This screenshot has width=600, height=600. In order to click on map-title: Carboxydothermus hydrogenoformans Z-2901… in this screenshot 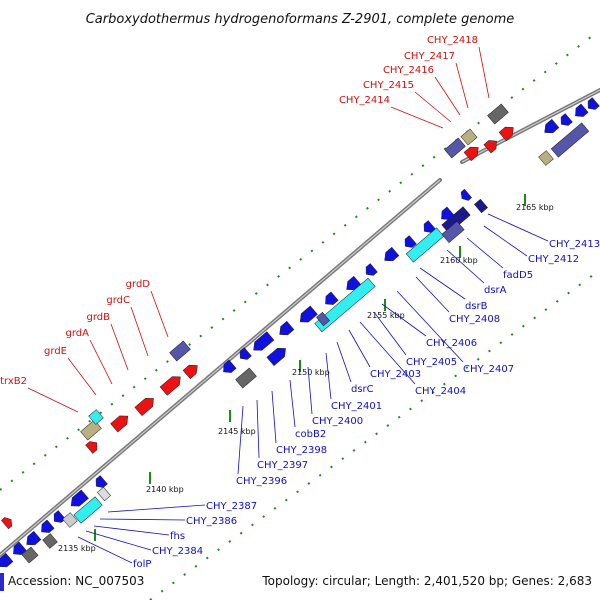, I will do `click(300, 19)`.